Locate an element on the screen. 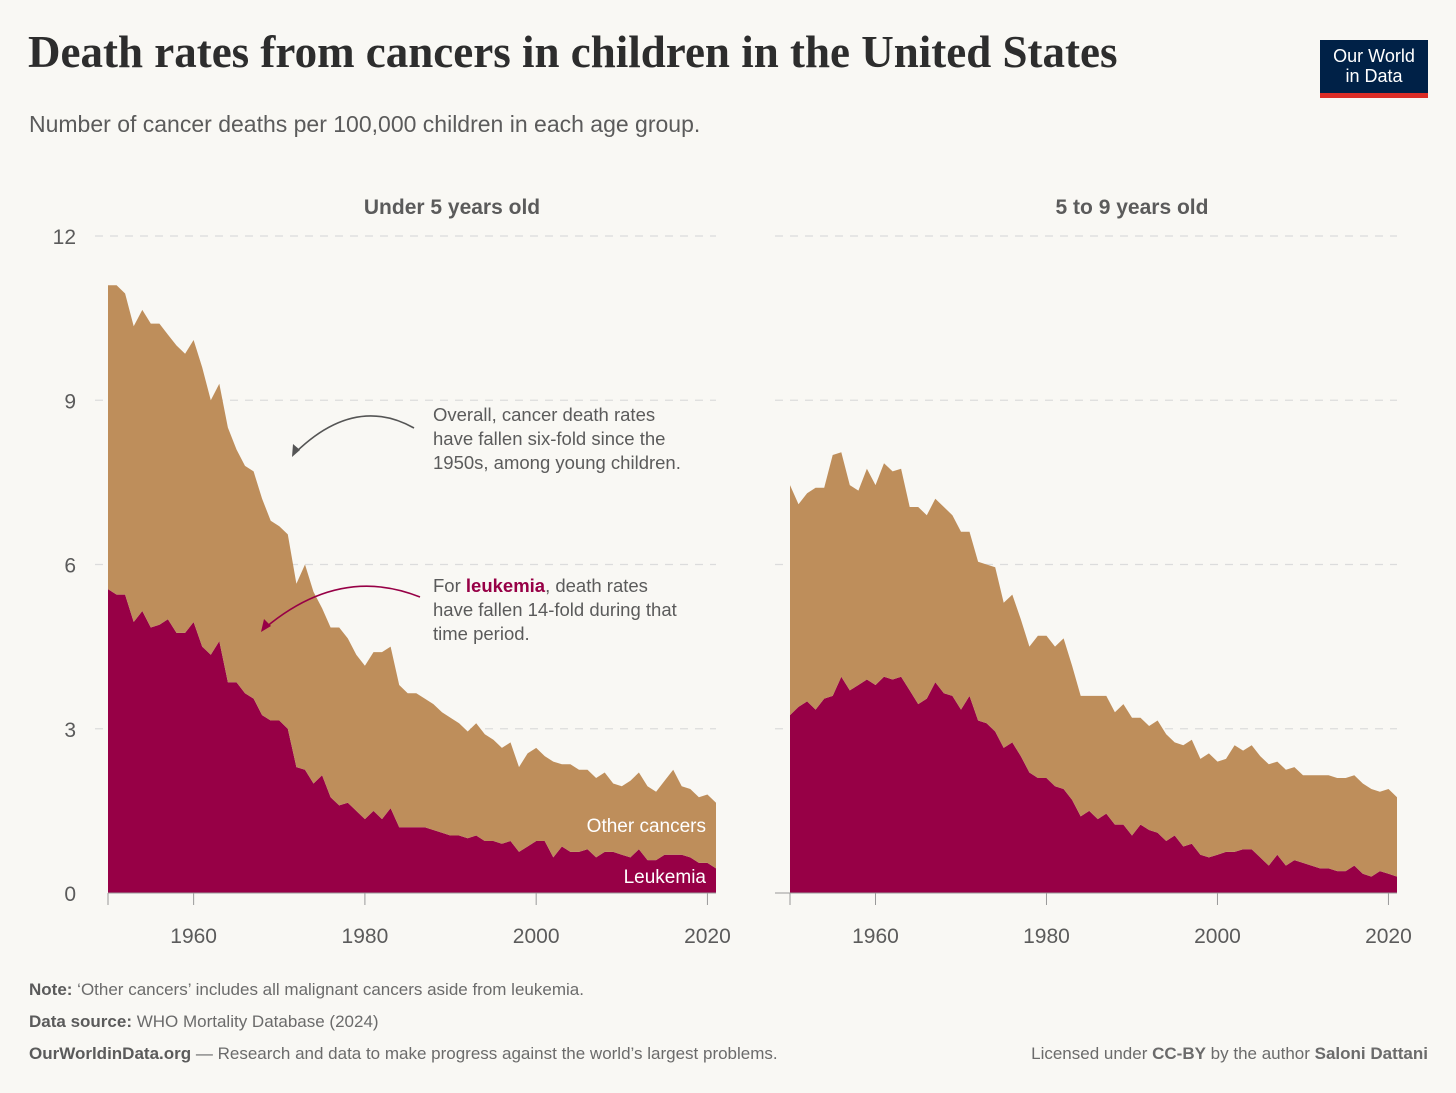 This screenshot has width=1456, height=1093. y-tick-label: 12 is located at coordinates (64, 237).